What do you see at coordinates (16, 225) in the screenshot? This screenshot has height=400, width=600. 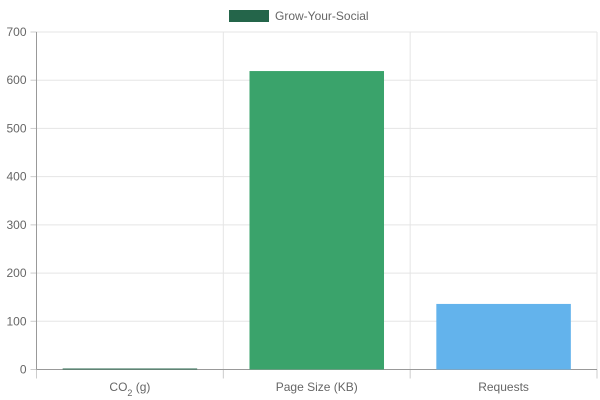 I see `y-tick-label: 300` at bounding box center [16, 225].